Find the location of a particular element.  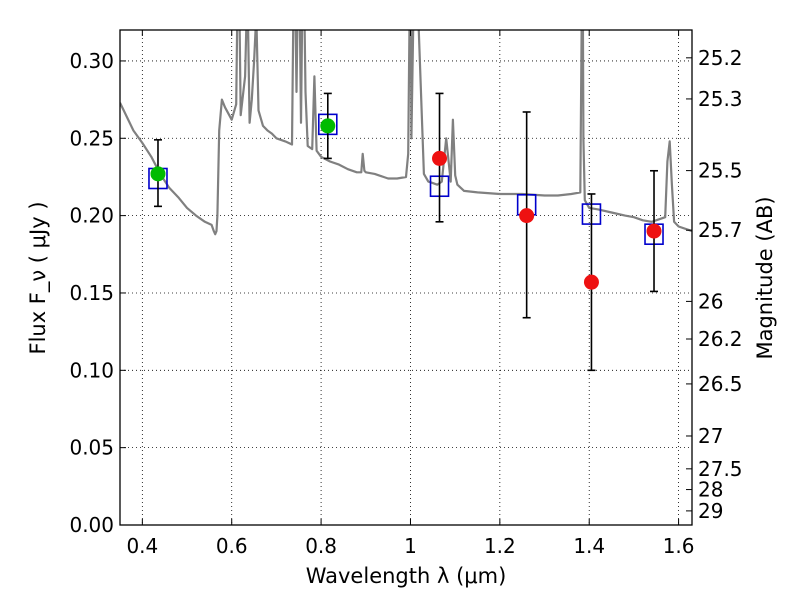

y2-tick-label: 25.7 is located at coordinates (720, 230).